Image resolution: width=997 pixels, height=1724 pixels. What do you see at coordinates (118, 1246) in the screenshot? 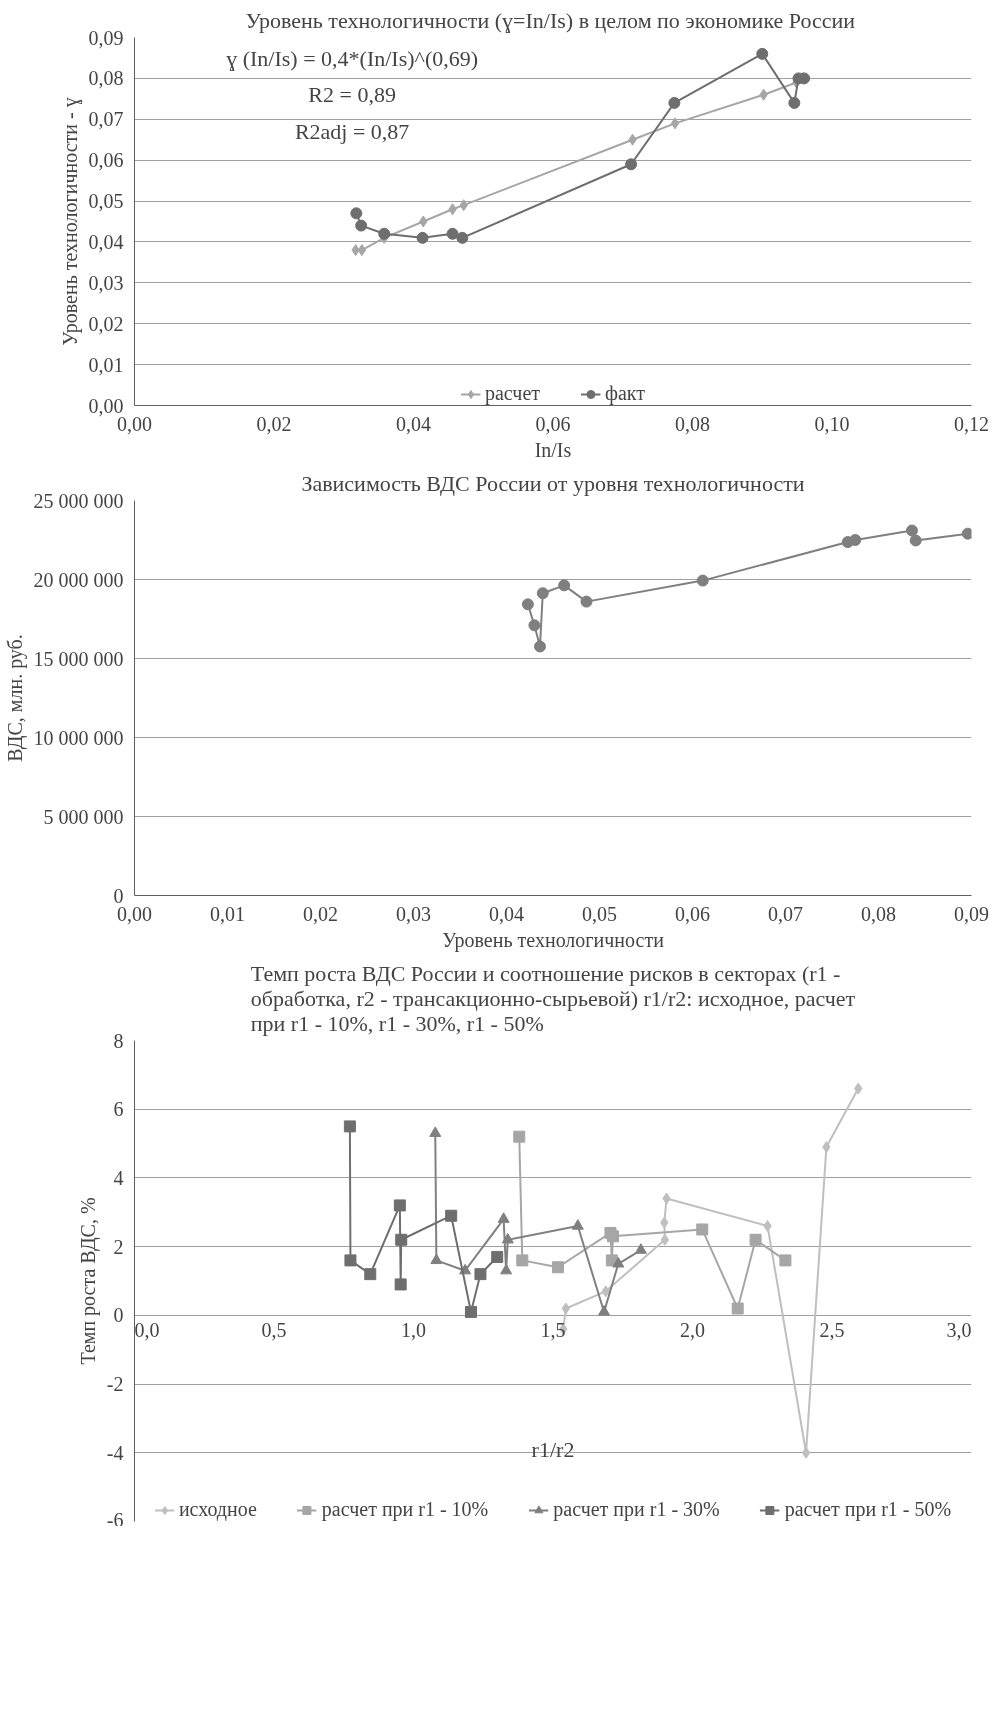
I see `y-tick-label: 2` at bounding box center [118, 1246].